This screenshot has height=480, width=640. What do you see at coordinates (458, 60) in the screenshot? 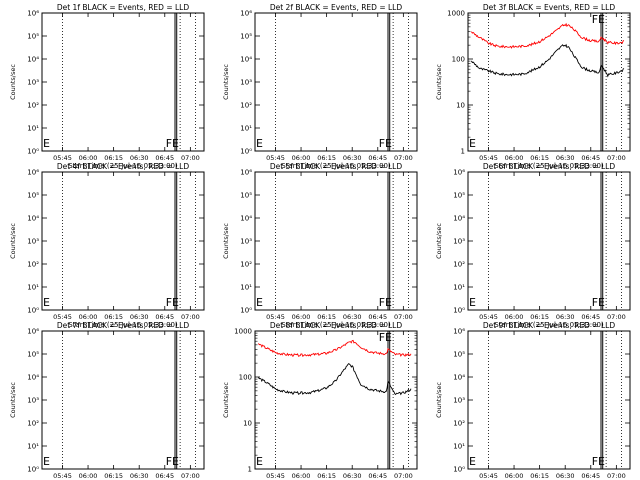
I see `y-tick-label: 100` at bounding box center [458, 60].